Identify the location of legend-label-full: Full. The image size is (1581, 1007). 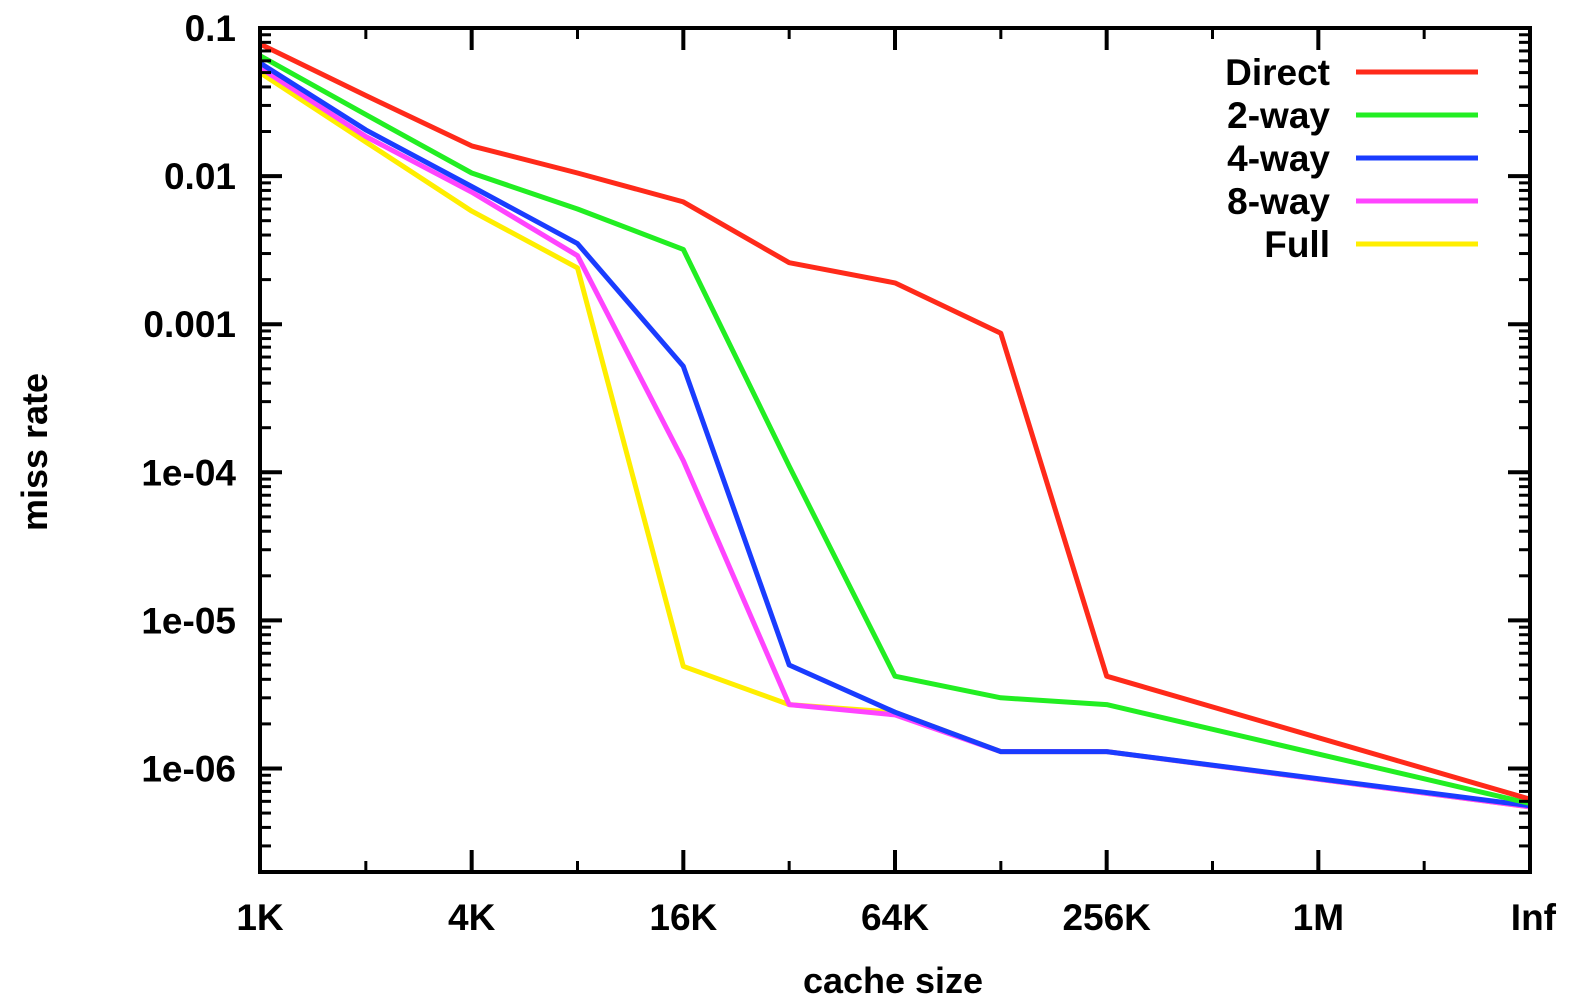
(1297, 244).